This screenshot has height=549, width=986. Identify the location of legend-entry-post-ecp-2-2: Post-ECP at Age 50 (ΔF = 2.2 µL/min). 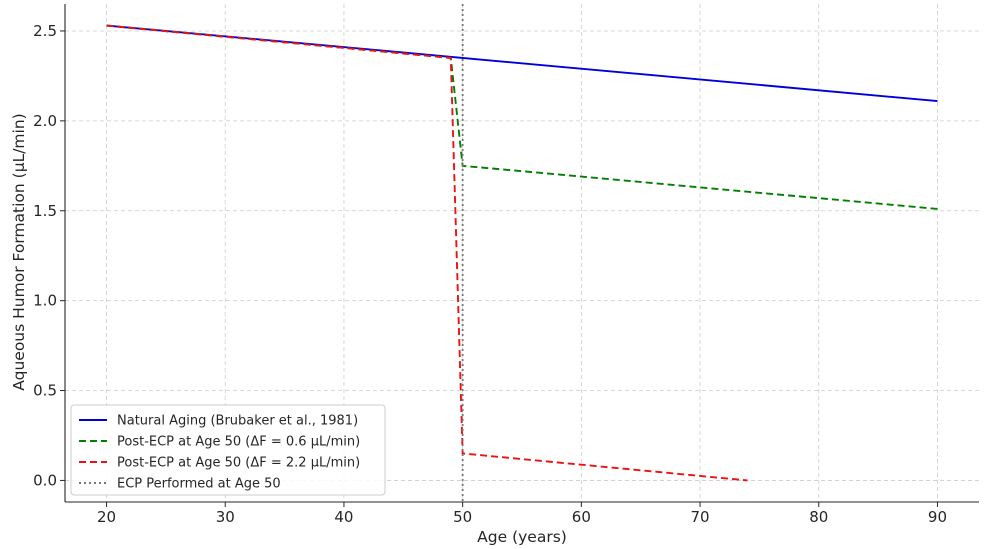
(219, 463).